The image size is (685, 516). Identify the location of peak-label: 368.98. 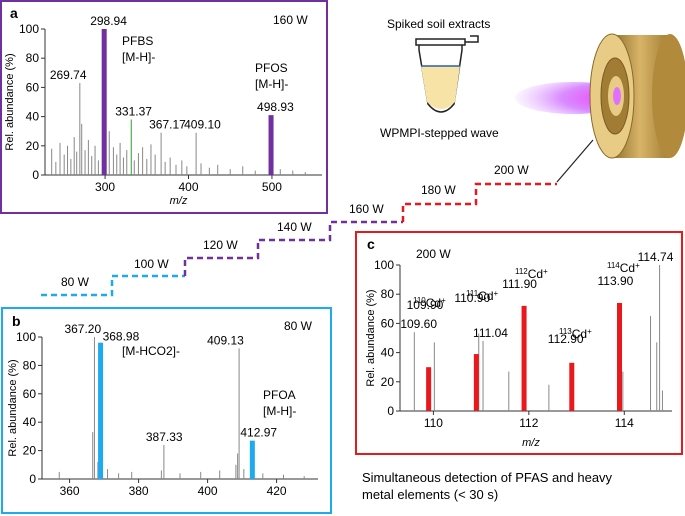
(121, 337).